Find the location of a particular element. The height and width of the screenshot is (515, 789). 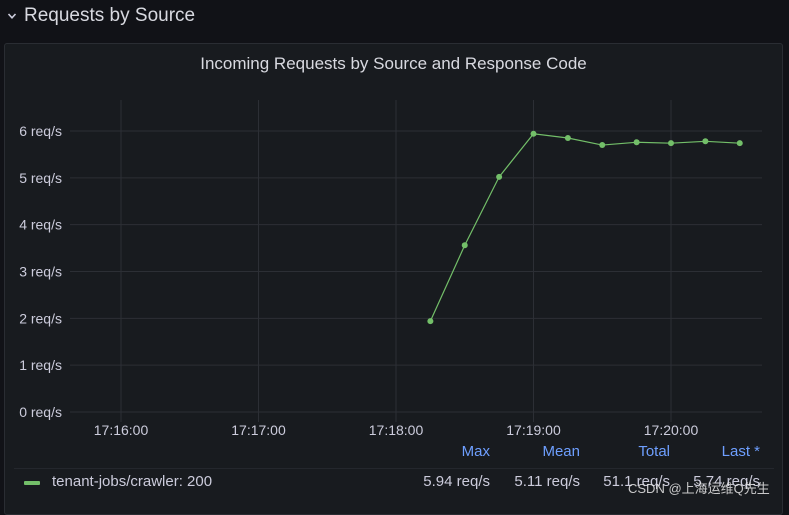

legend-value-last: 5.74 req/s is located at coordinates (726, 481).